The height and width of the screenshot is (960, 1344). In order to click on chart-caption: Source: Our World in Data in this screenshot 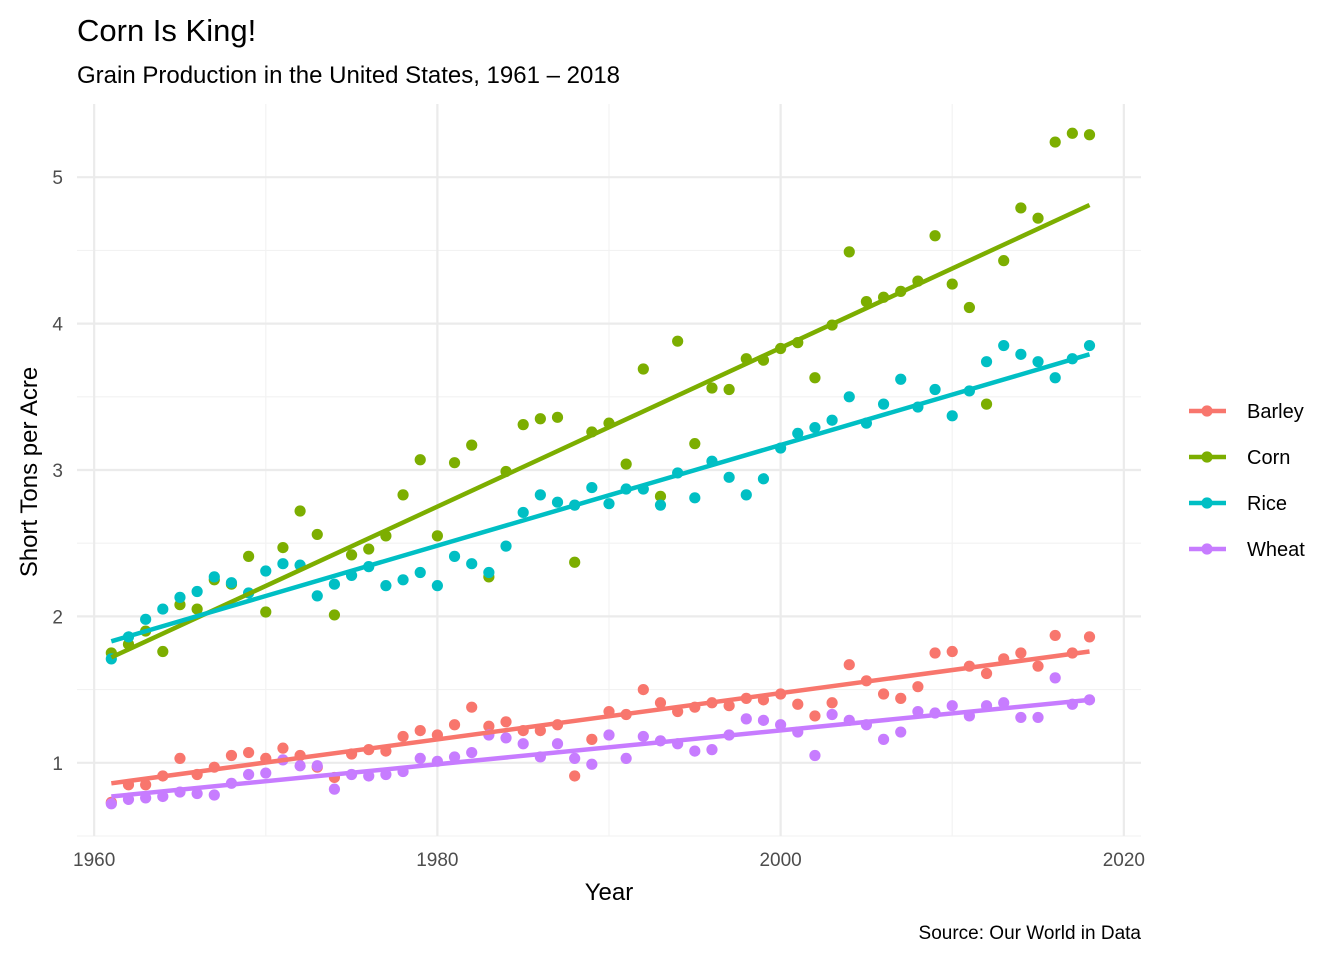, I will do `click(1030, 933)`.